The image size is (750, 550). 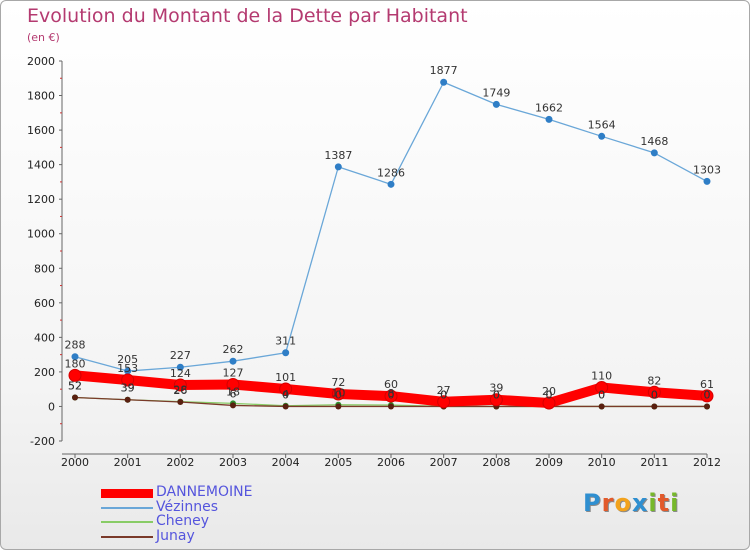 I want to click on legend-label: DANNEMOINE, so click(x=204, y=492).